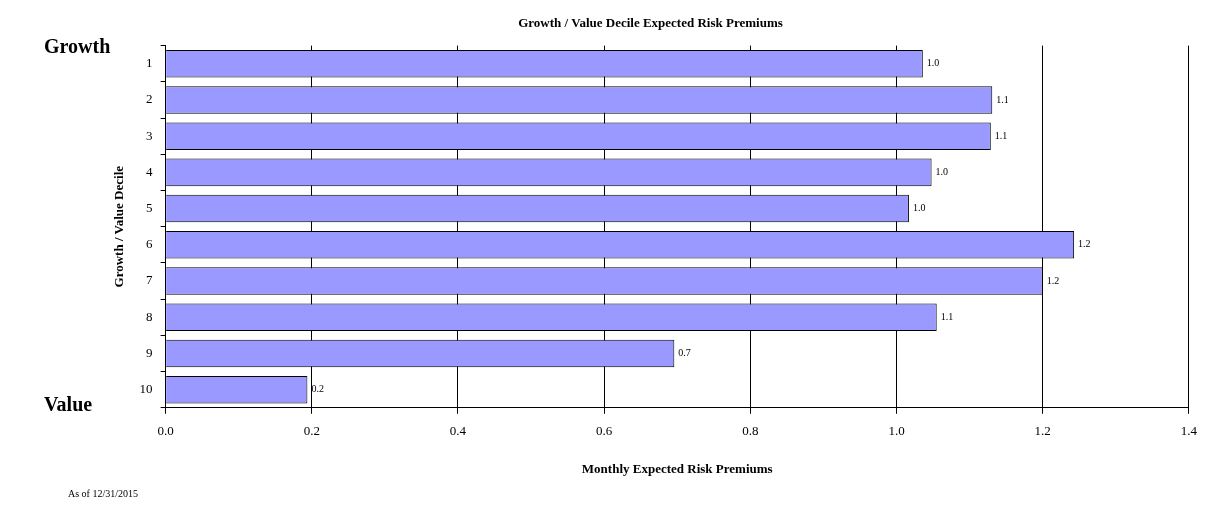 The width and height of the screenshot is (1215, 511). What do you see at coordinates (149, 99) in the screenshot?
I see `y-tick-label: 2` at bounding box center [149, 99].